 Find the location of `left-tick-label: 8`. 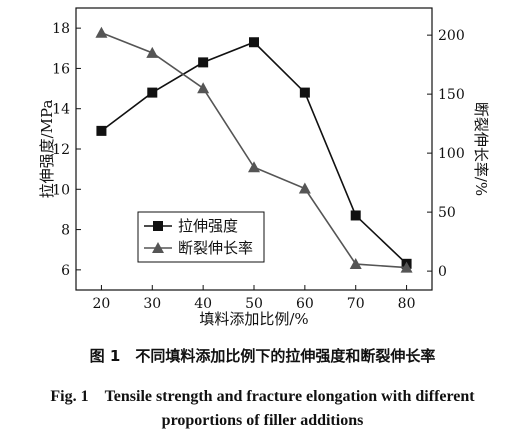

left-tick-label: 8 is located at coordinates (65, 231).